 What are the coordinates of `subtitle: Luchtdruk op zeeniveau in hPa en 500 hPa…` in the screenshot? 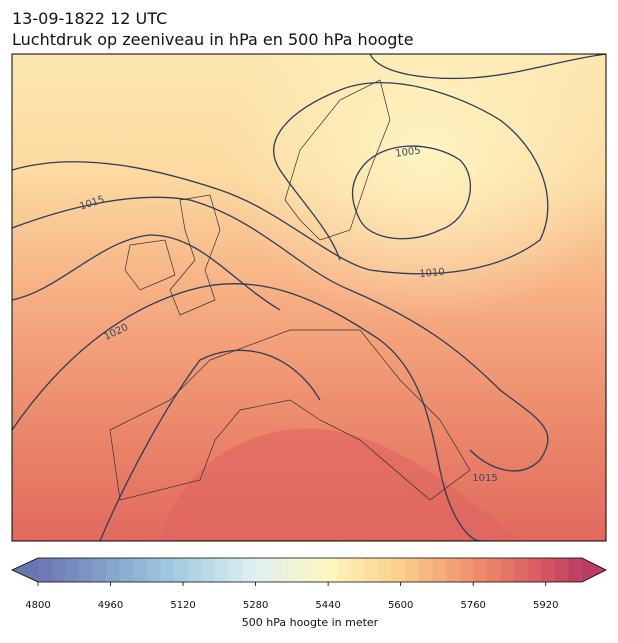 It's located at (213, 39).